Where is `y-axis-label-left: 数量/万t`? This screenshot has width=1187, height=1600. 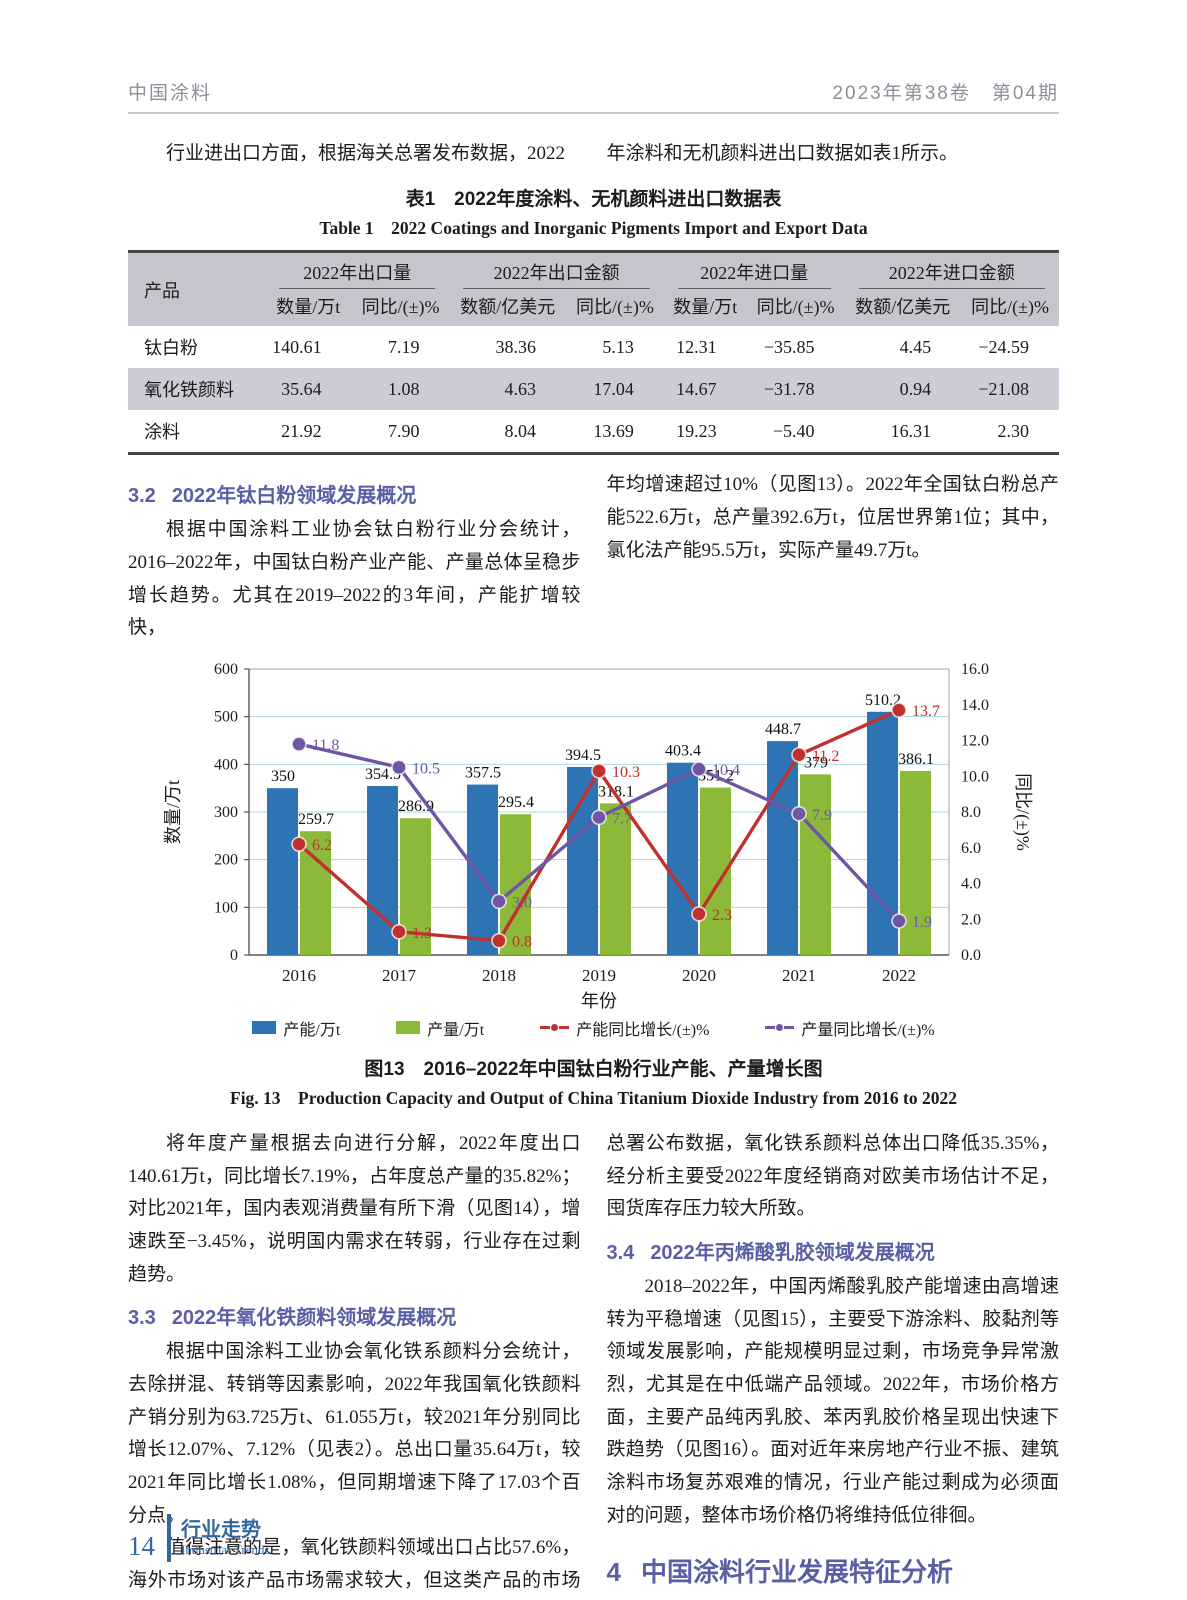
y-axis-label-left: 数量/万t is located at coordinates (173, 812).